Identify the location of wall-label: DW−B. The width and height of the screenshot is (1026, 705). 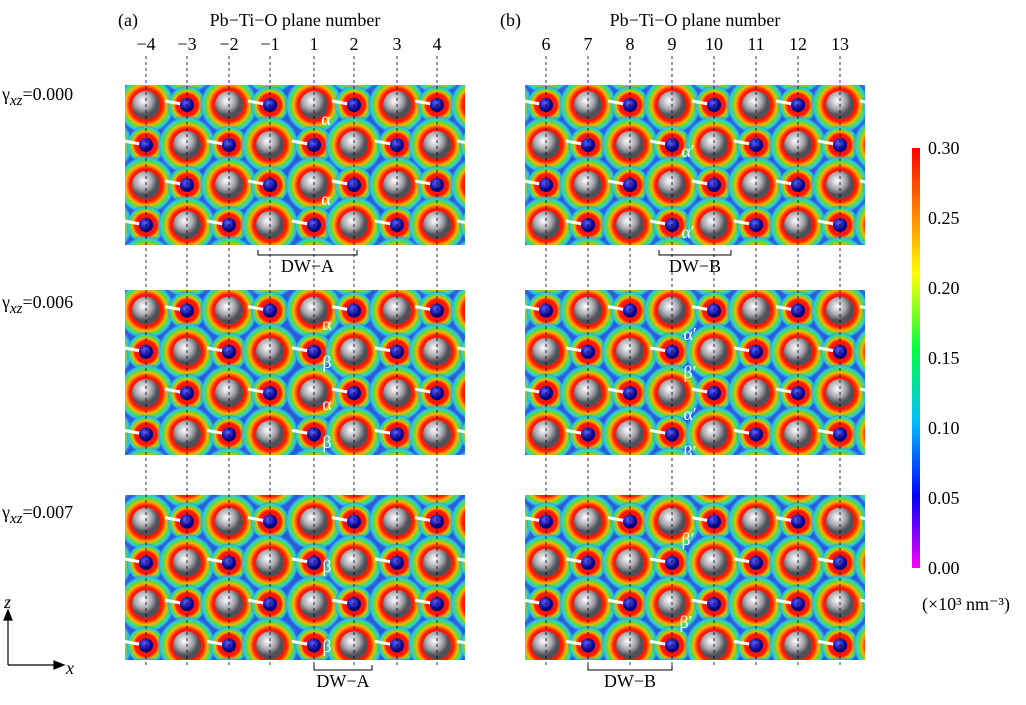
(630, 681).